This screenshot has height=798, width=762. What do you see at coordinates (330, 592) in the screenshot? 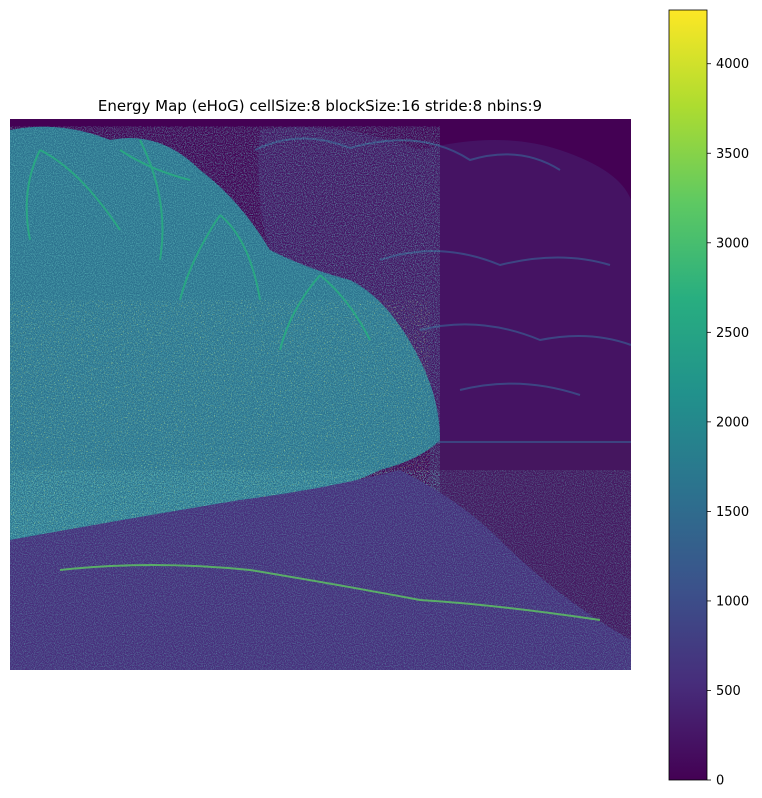
I see `surf-line` at bounding box center [330, 592].